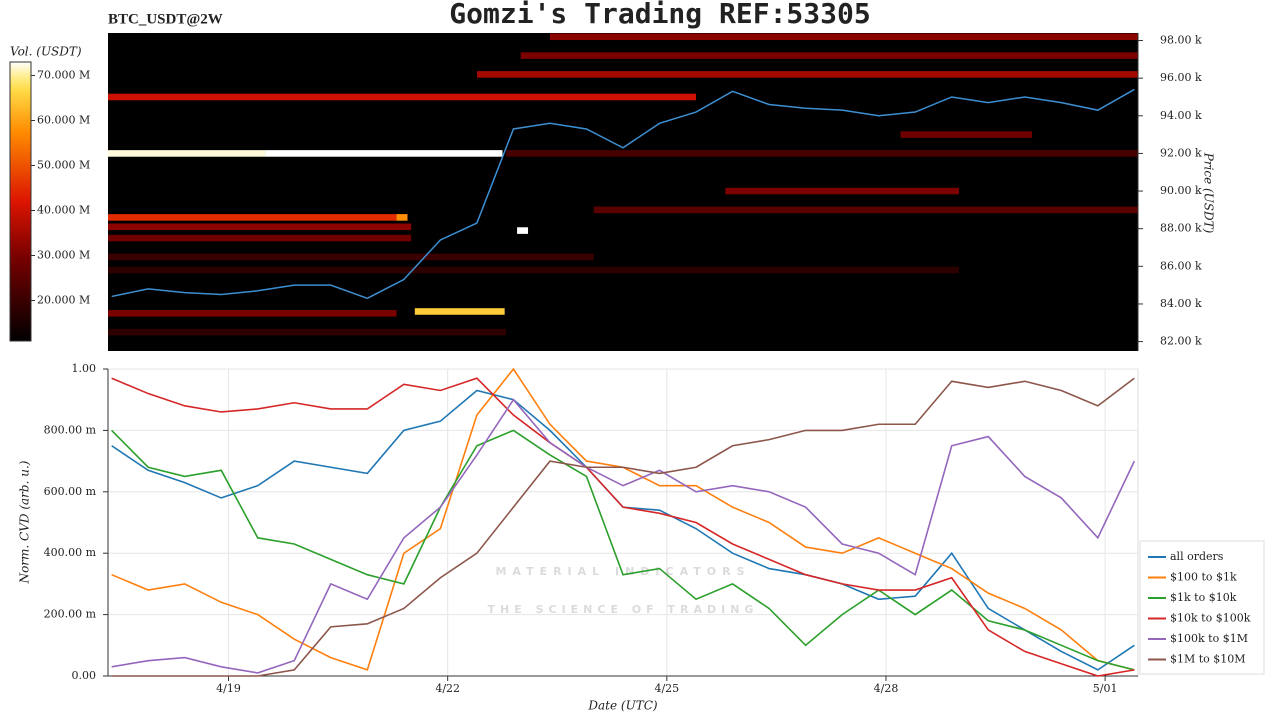 The image size is (1280, 720). Describe the element at coordinates (622, 571) in the screenshot. I see `watermark: MATERIAL INDICATORS` at that location.